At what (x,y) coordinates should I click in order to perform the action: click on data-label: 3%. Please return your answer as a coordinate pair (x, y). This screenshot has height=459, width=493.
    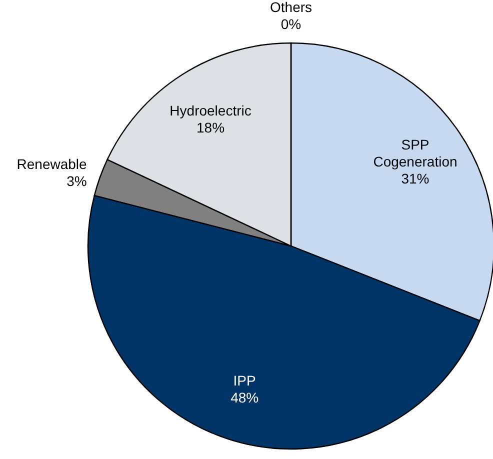
    Looking at the image, I should click on (76, 180).